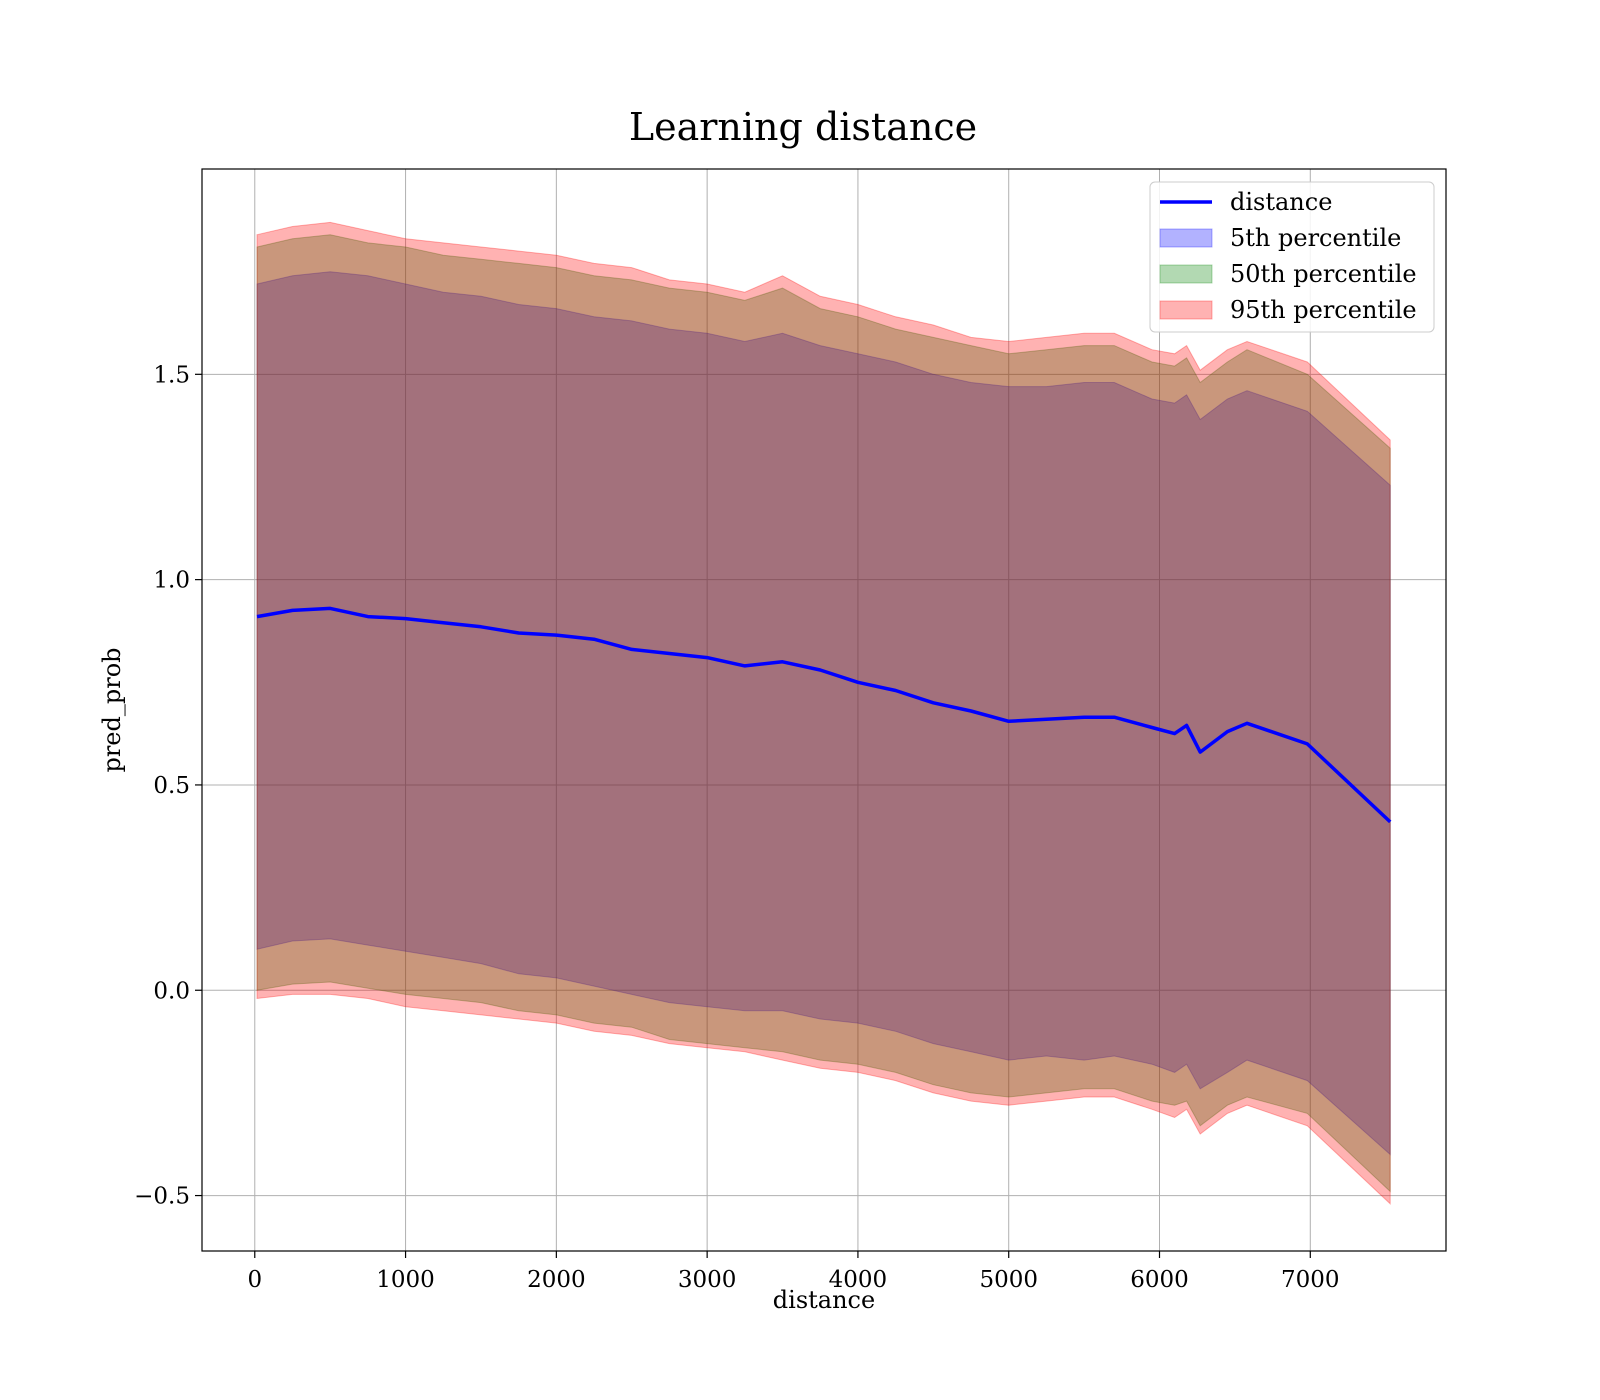 This screenshot has width=1600, height=1400. I want to click on x-tick-label: 4000, so click(858, 1280).